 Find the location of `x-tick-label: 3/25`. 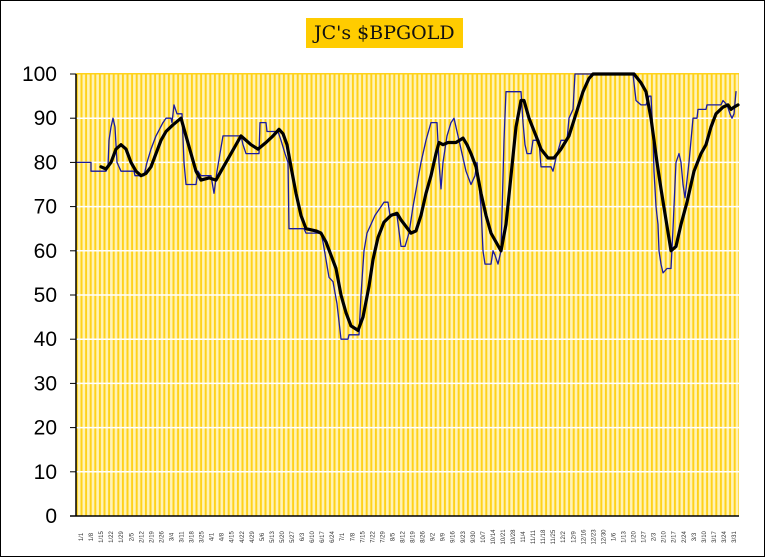

x-tick-label: 3/25 is located at coordinates (203, 537).